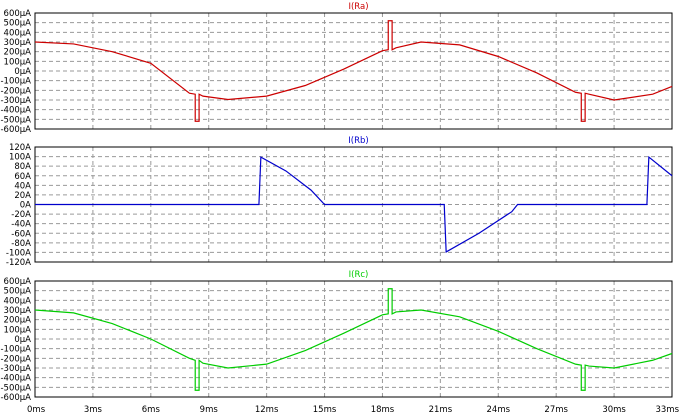  Describe the element at coordinates (18, 263) in the screenshot. I see `y-tick-label: -120A` at that location.